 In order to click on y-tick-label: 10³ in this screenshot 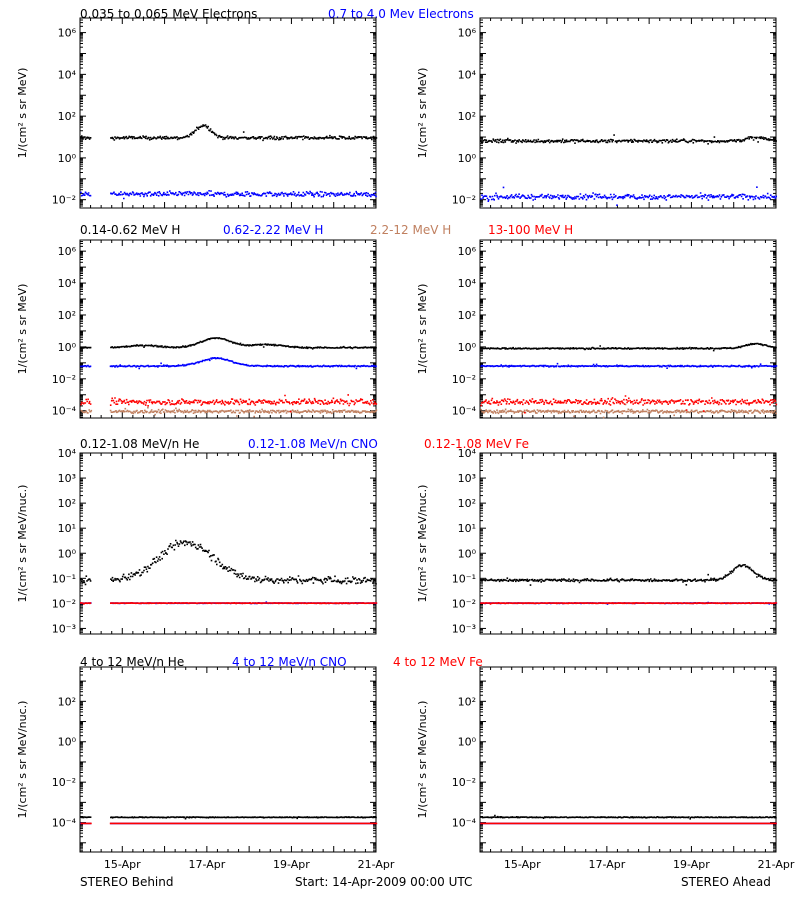, I will do `click(67, 478)`.